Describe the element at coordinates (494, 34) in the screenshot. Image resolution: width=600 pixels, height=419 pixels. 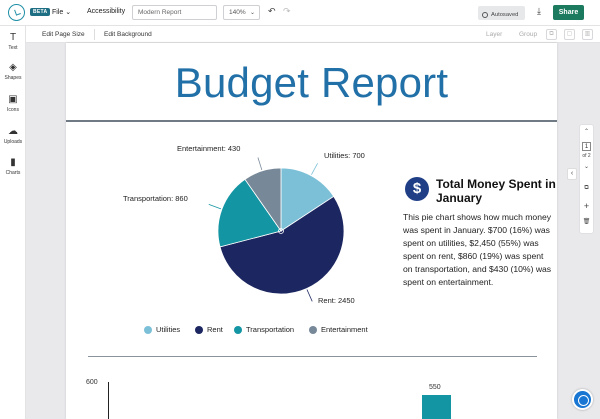
I see `layer-button: Layer` at that location.